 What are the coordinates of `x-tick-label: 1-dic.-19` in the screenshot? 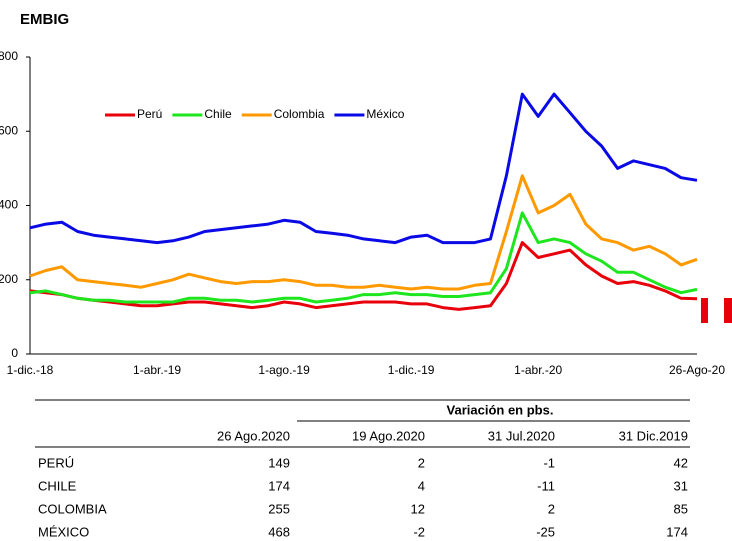 It's located at (411, 370).